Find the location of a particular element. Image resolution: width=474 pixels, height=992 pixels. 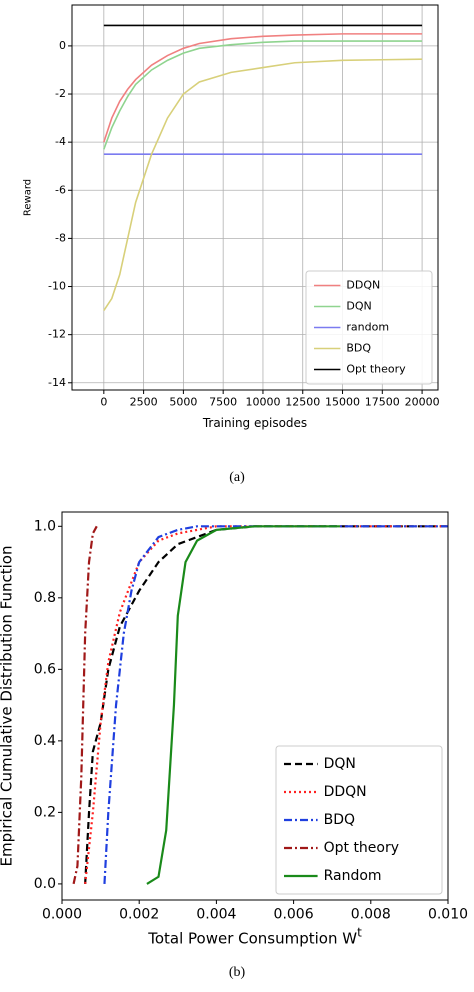

x-axis-label-text: Training episodes is located at coordinates (254, 422).